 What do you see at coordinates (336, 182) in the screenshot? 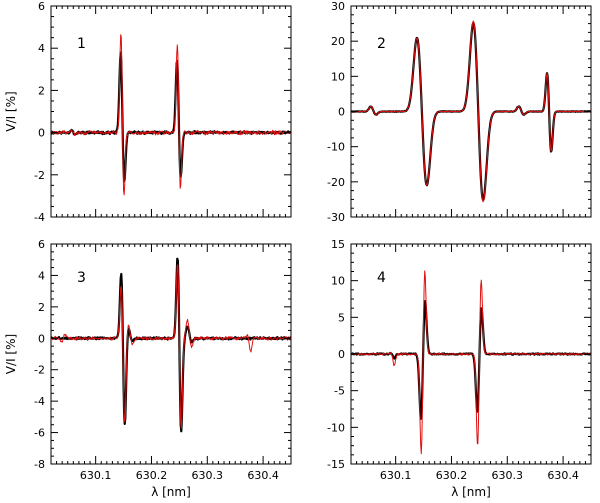
I see `y-tick-label: -20` at bounding box center [336, 182].